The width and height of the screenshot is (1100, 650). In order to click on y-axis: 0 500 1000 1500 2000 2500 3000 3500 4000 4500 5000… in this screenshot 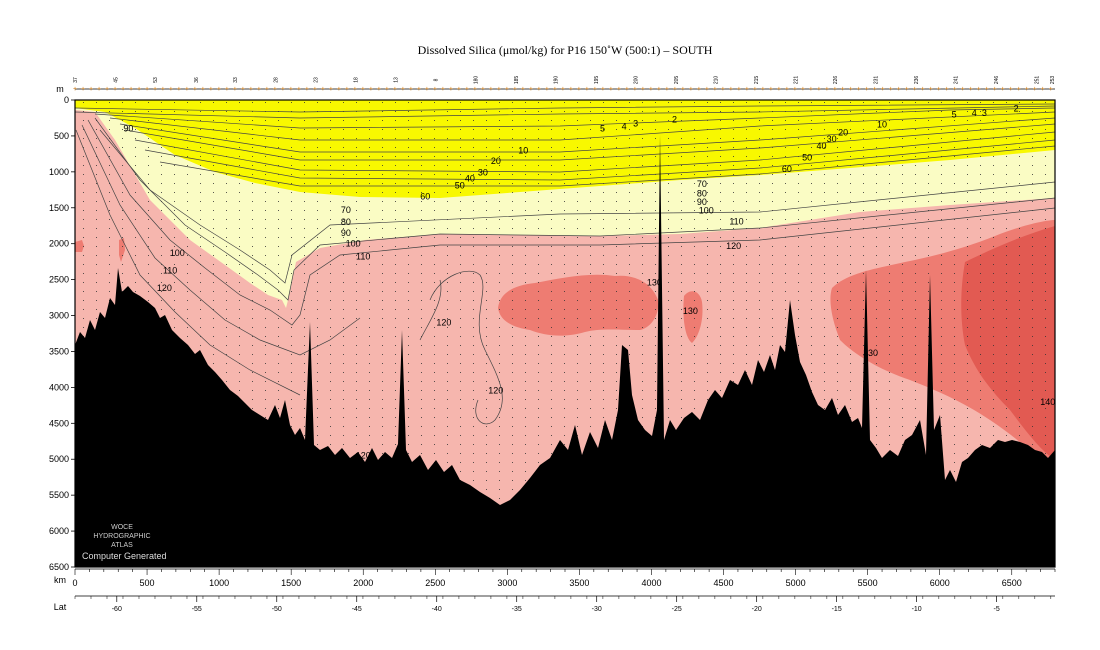, I will do `click(62, 333)`.